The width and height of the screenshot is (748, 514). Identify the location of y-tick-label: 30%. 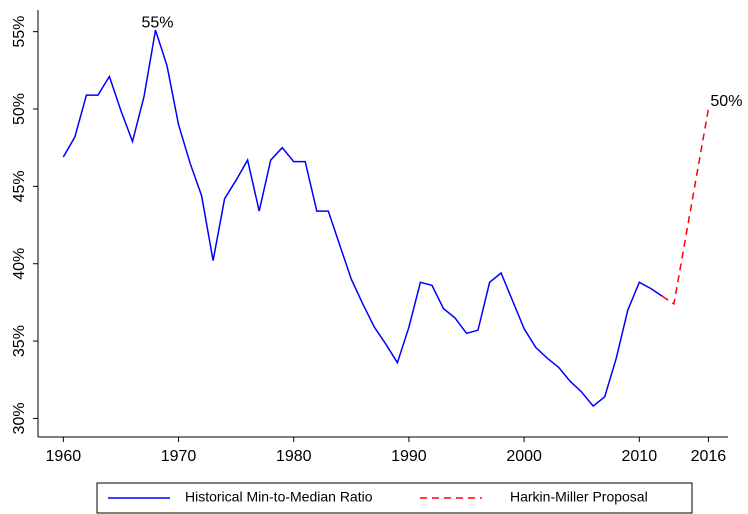
(19, 418).